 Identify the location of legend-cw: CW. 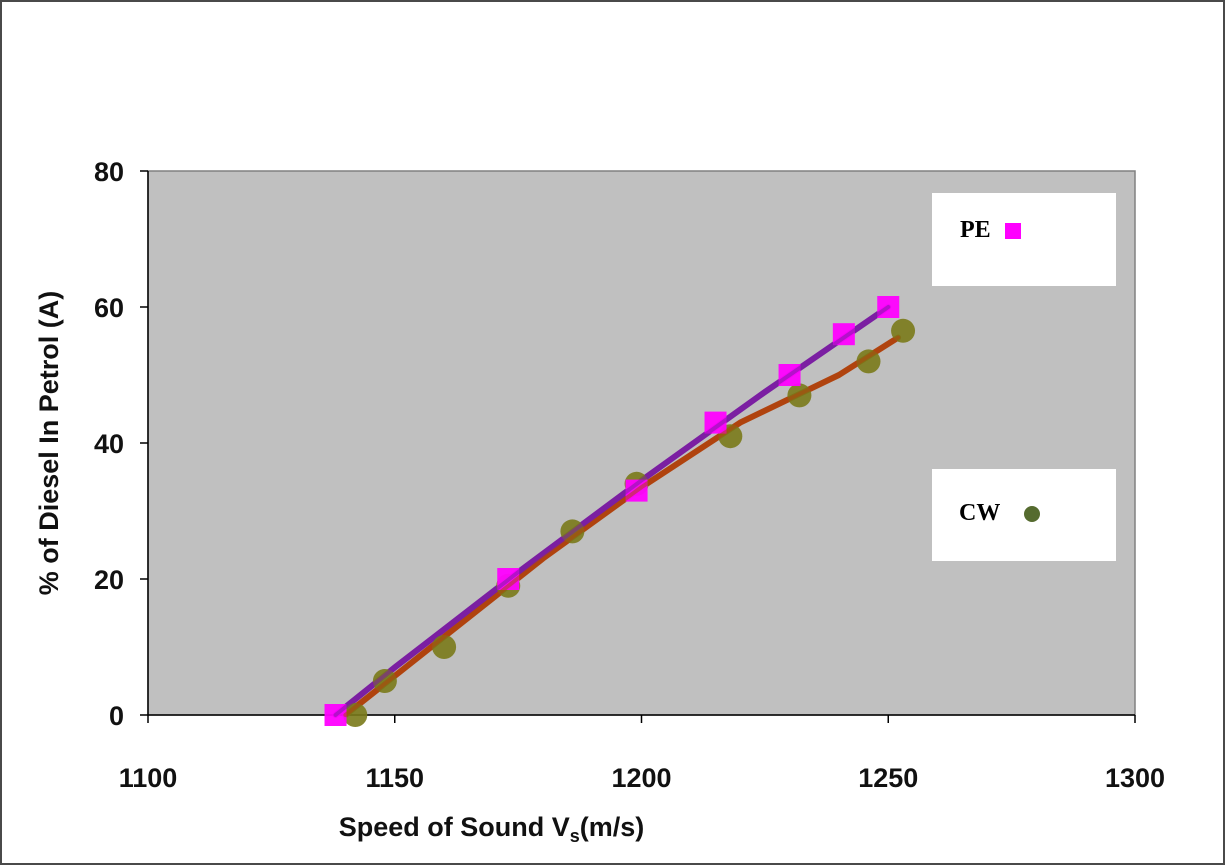
(1024, 515).